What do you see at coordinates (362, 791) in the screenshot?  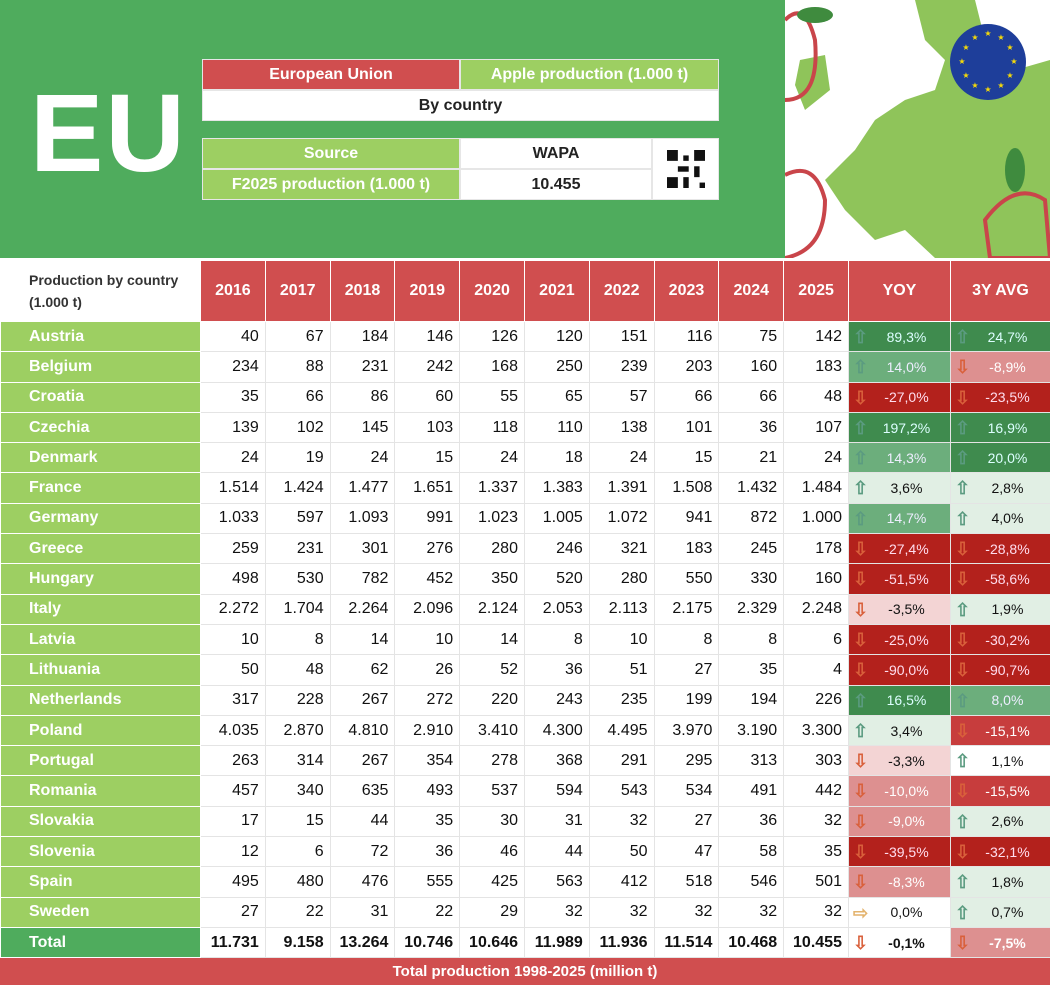 I see `production-value: 635` at bounding box center [362, 791].